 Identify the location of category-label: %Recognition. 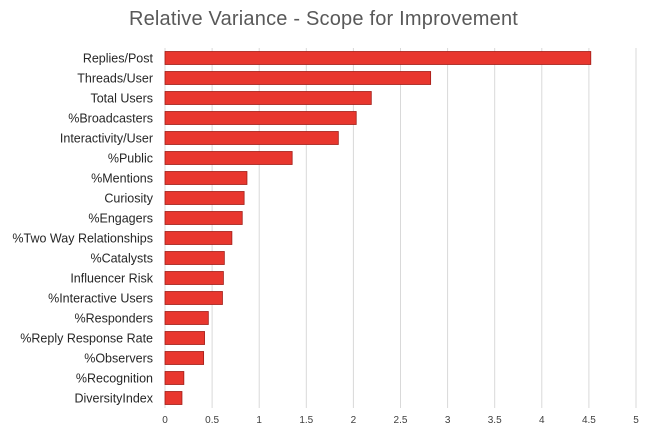
(114, 379).